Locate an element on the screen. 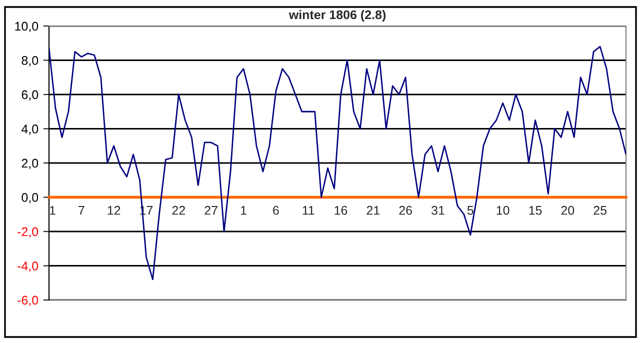  y-tick-label: -4,0 is located at coordinates (28, 267).